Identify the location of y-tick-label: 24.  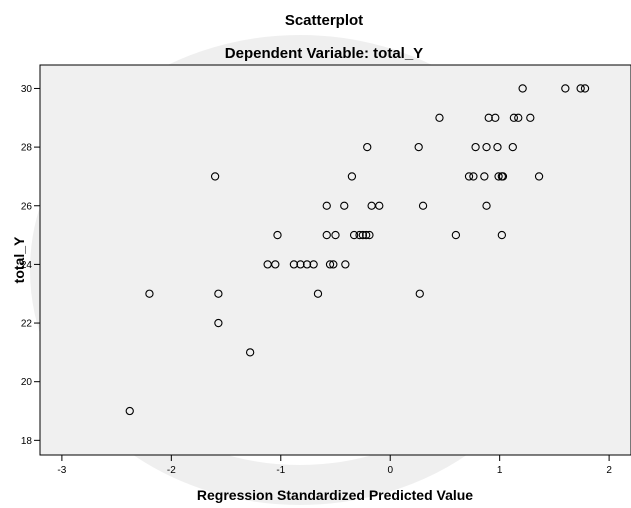
(27, 265).